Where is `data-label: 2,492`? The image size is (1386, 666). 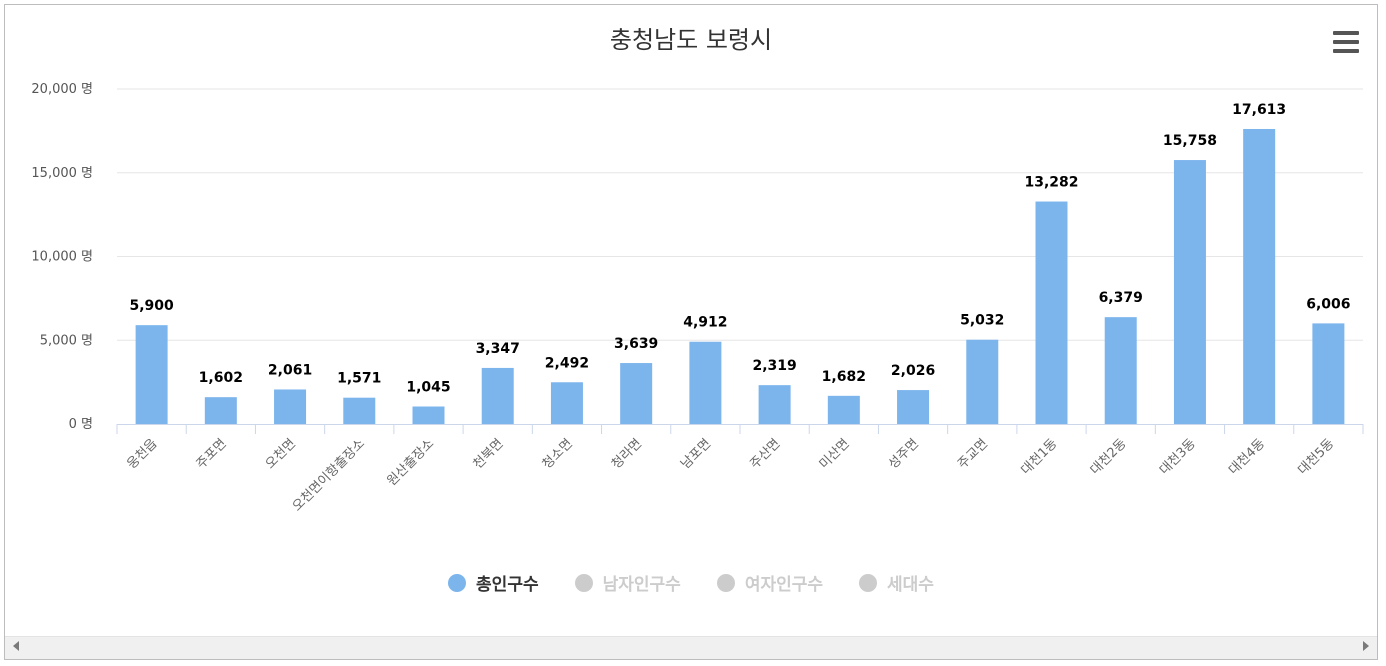
data-label: 2,492 is located at coordinates (567, 363).